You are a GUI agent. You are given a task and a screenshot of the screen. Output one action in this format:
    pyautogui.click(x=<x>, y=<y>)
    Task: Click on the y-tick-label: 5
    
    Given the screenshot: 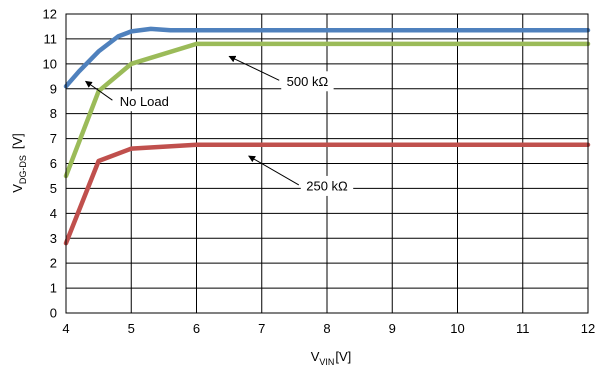 What is the action you would take?
    pyautogui.click(x=53, y=188)
    